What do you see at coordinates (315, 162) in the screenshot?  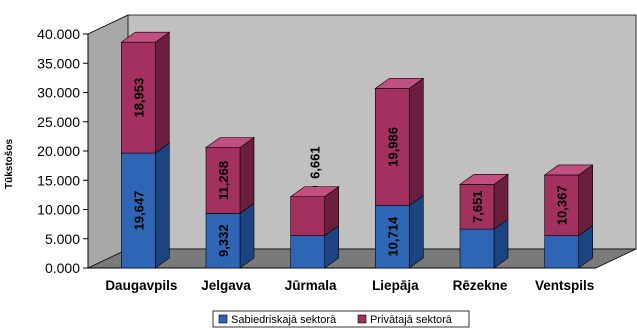 I see `value-label-privataja: 6,661` at bounding box center [315, 162].